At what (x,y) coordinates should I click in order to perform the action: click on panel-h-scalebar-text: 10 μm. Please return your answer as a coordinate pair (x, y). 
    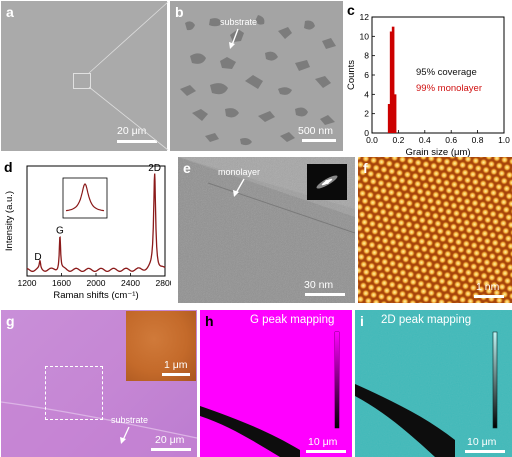
    Looking at the image, I should click on (323, 442).